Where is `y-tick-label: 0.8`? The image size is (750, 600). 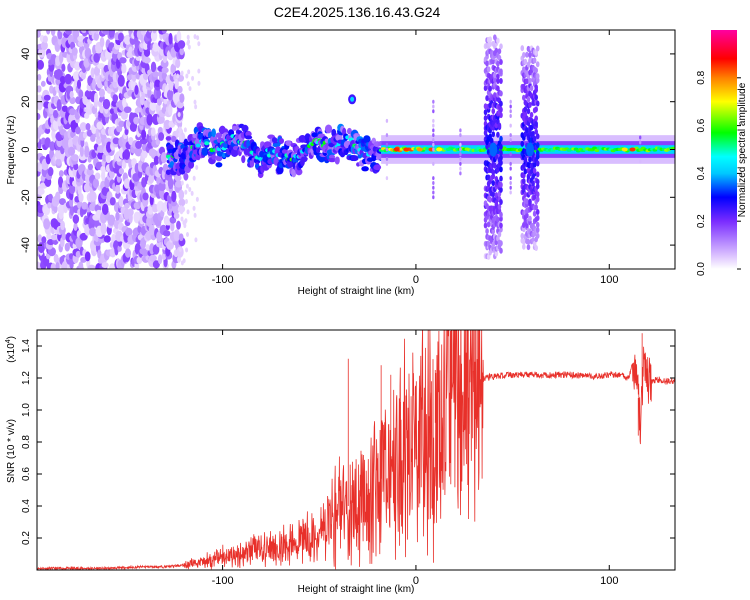 y-tick-label: 0.8 is located at coordinates (26, 442).